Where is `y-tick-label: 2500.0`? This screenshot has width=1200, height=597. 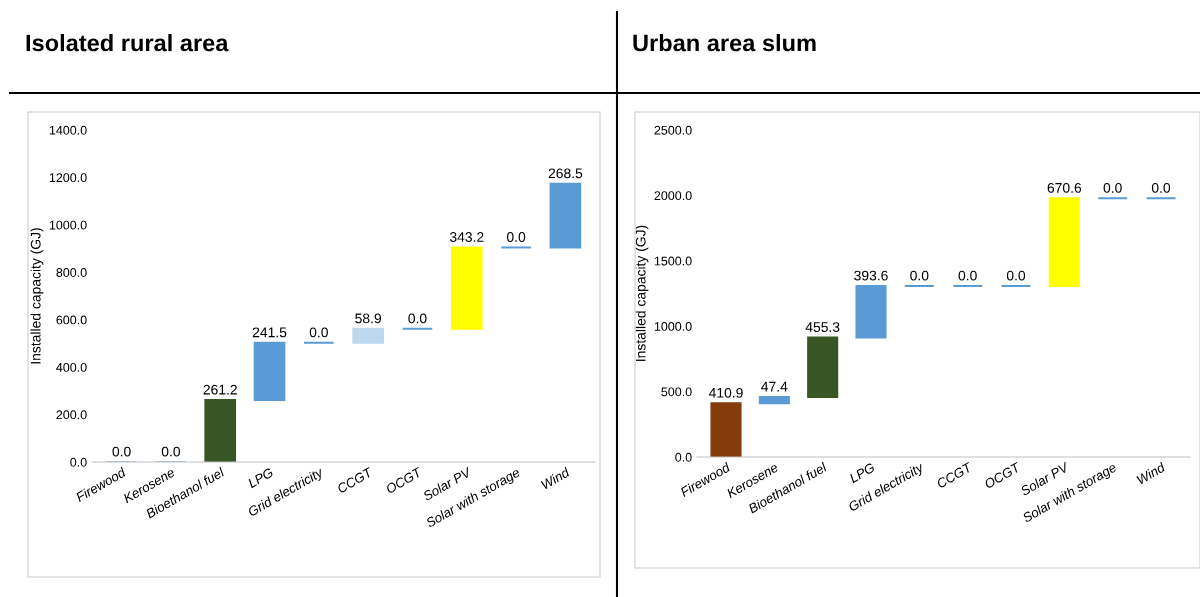
y-tick-label: 2500.0 is located at coordinates (673, 130).